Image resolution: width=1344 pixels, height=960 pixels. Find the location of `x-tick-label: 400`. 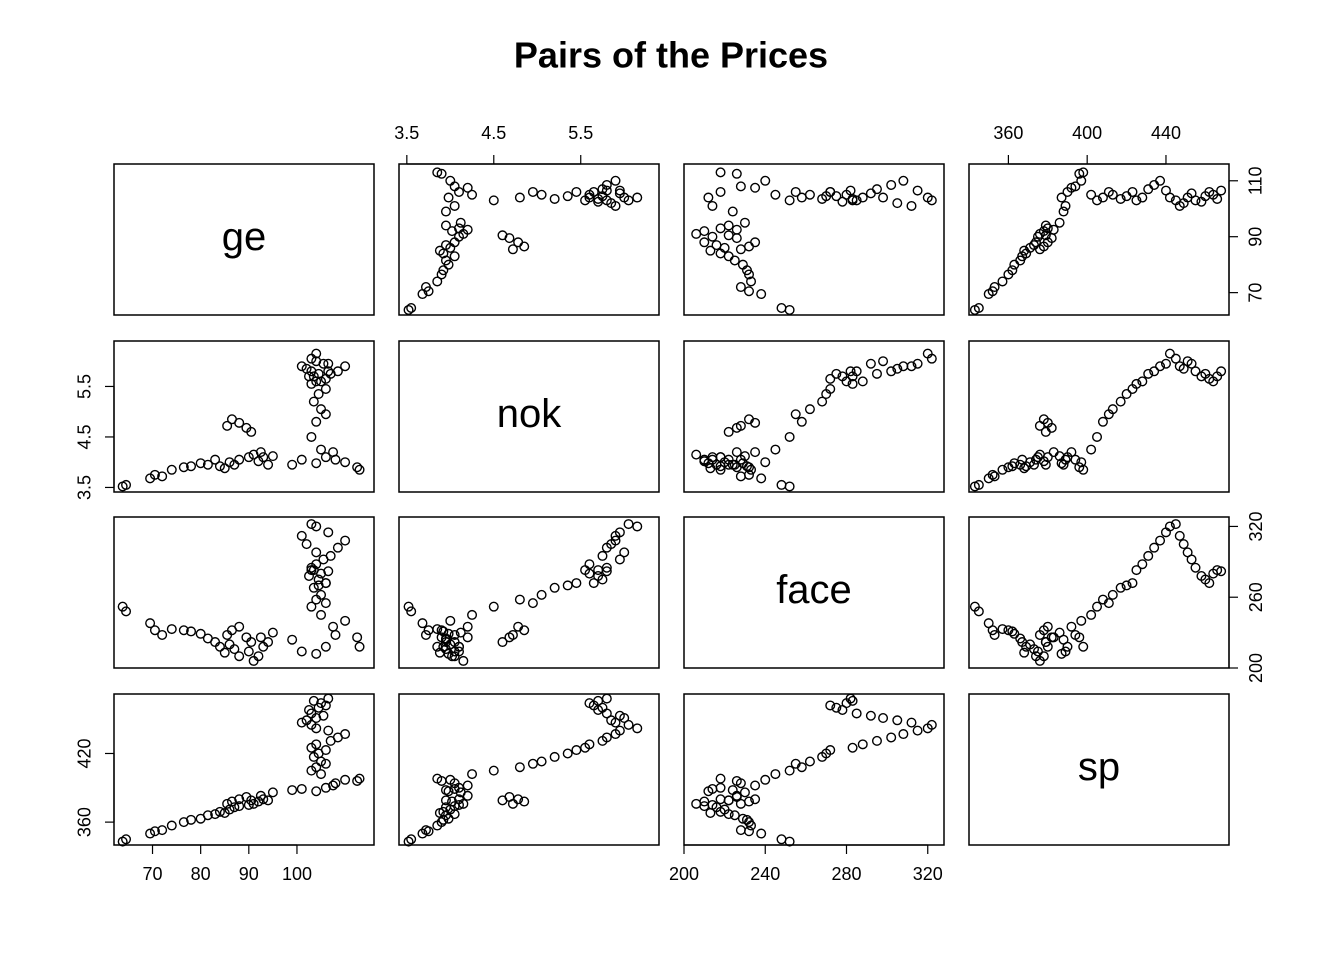

x-tick-label: 400 is located at coordinates (1087, 133).